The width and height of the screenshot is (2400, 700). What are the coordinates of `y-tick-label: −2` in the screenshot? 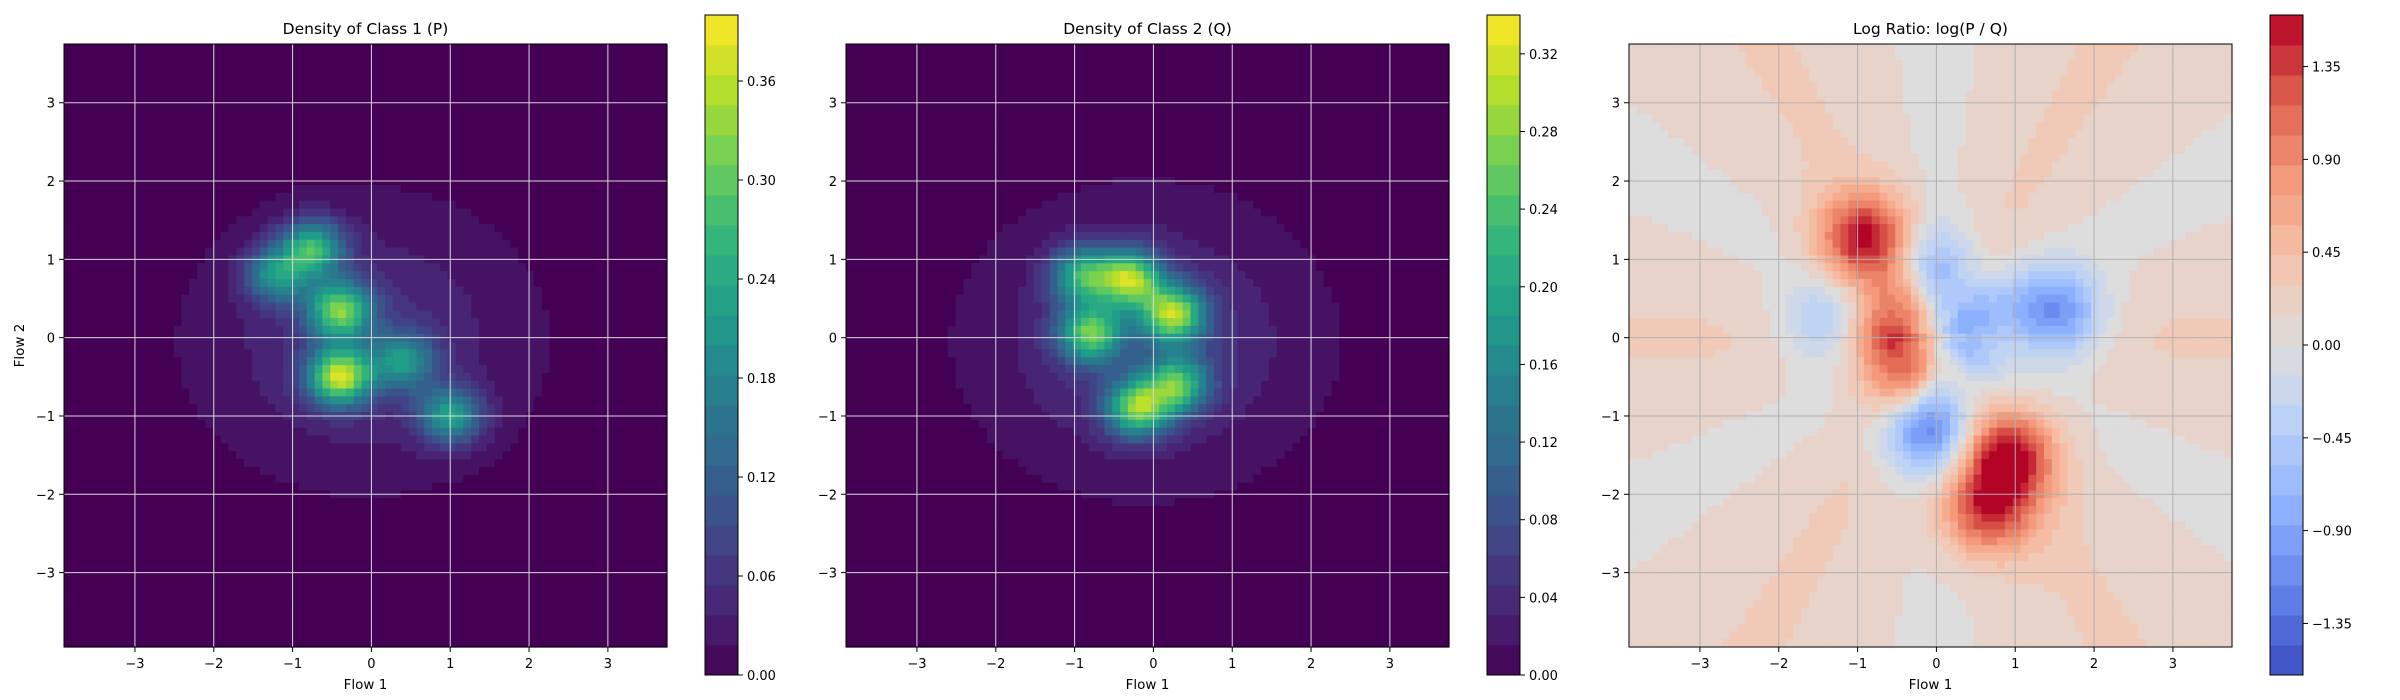 It's located at (827, 495).